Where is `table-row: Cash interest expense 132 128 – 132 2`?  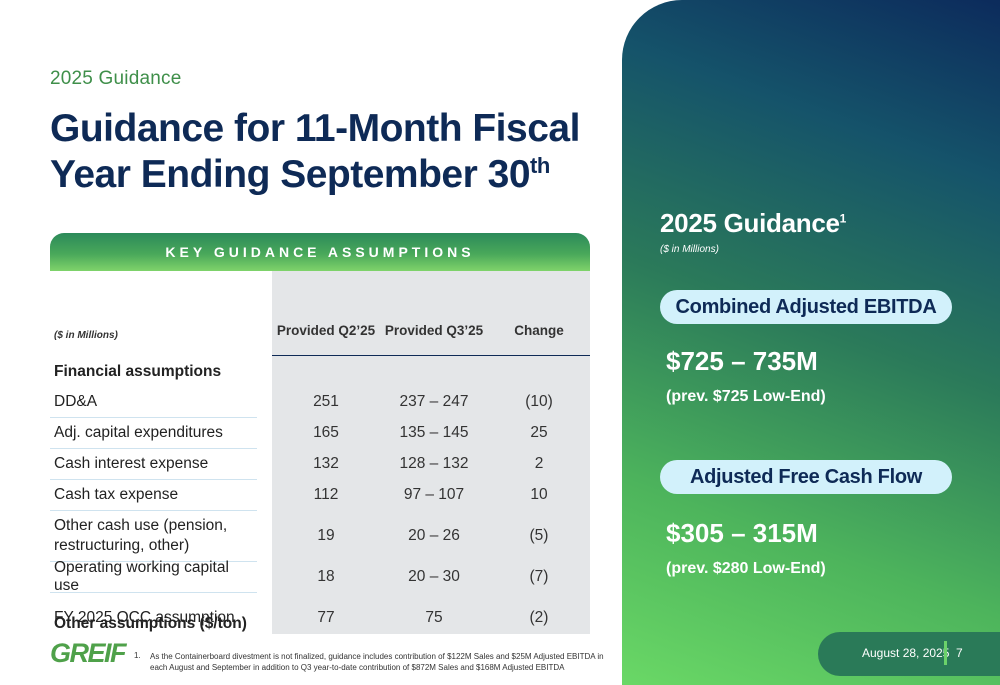
table-row: Cash interest expense 132 128 – 132 2 is located at coordinates (320, 464).